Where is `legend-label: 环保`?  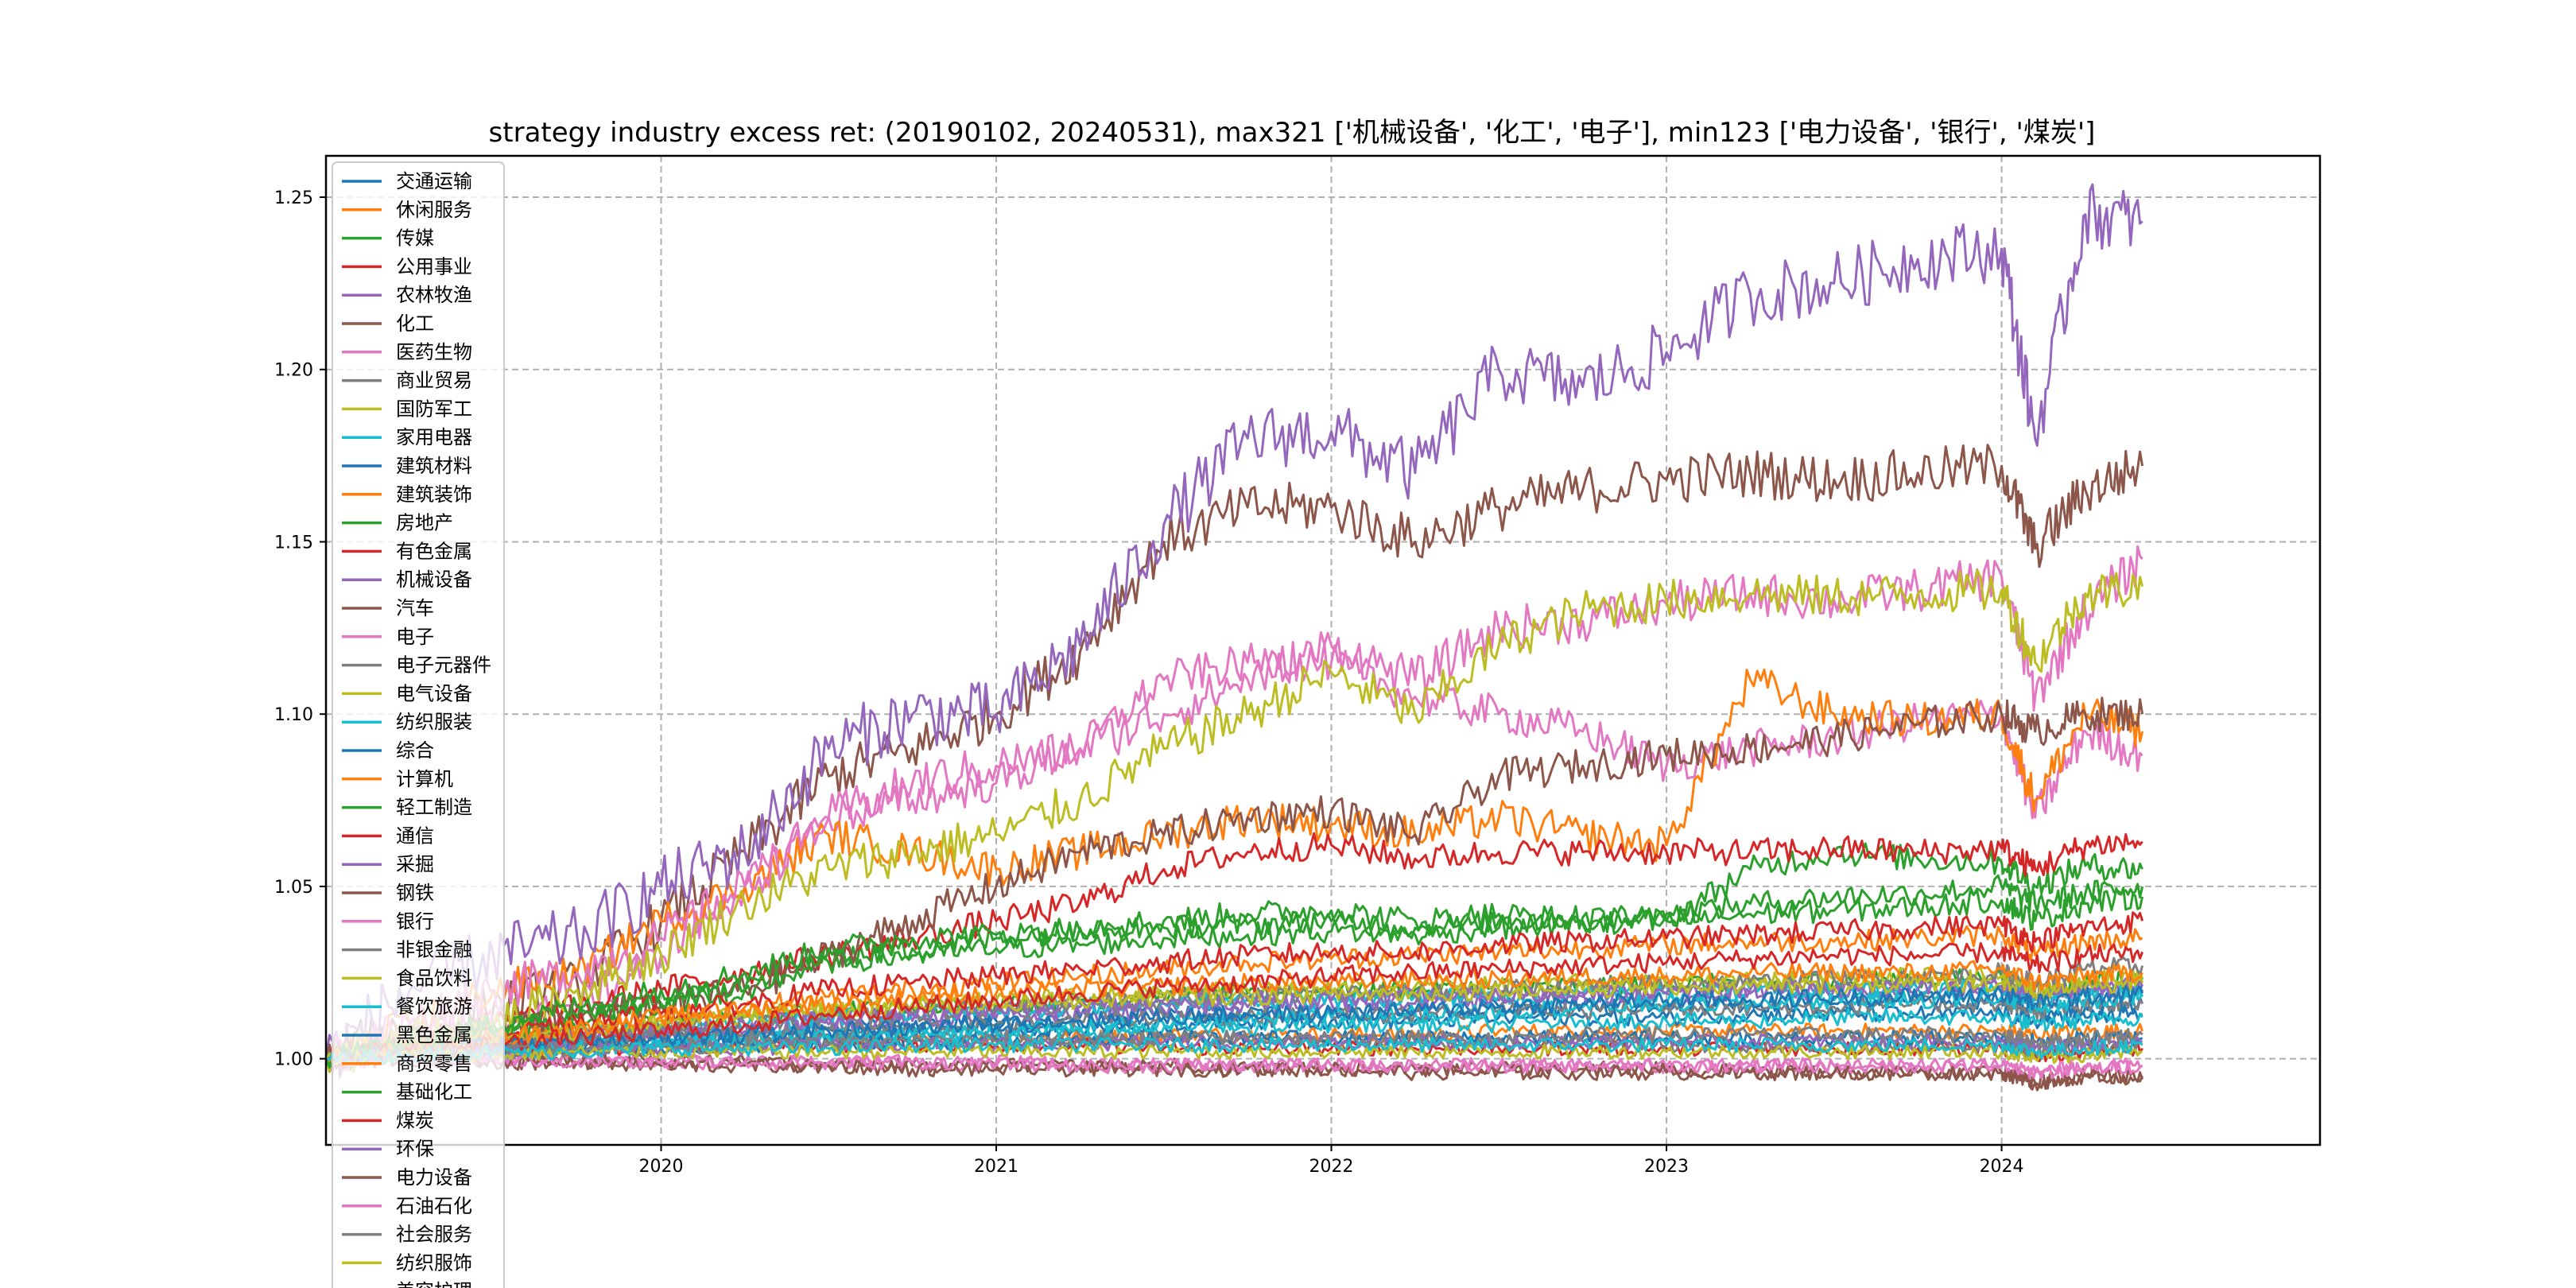 legend-label: 环保 is located at coordinates (415, 1149).